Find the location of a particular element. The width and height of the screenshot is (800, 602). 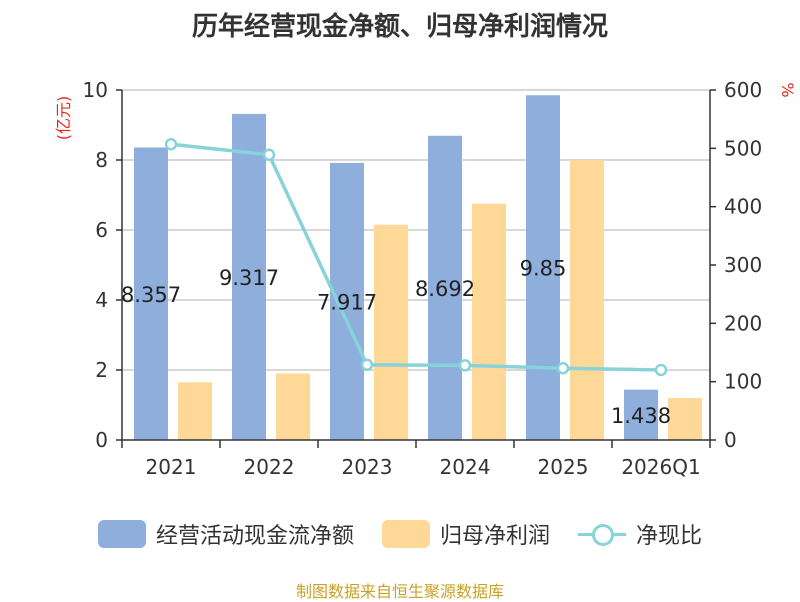

legend-swatch-cash is located at coordinates (121, 534).